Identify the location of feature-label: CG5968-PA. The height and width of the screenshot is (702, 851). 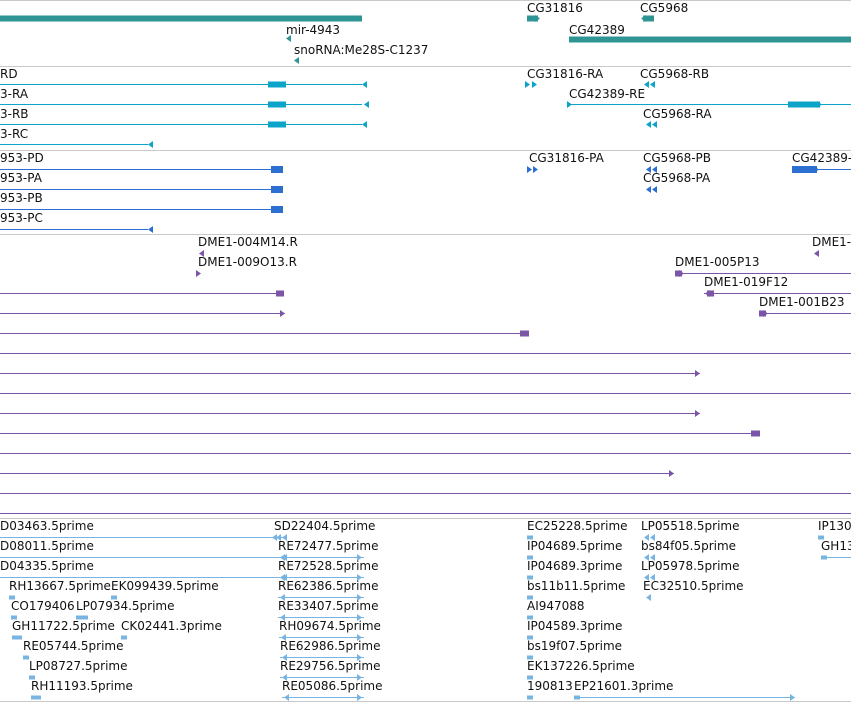
(677, 178).